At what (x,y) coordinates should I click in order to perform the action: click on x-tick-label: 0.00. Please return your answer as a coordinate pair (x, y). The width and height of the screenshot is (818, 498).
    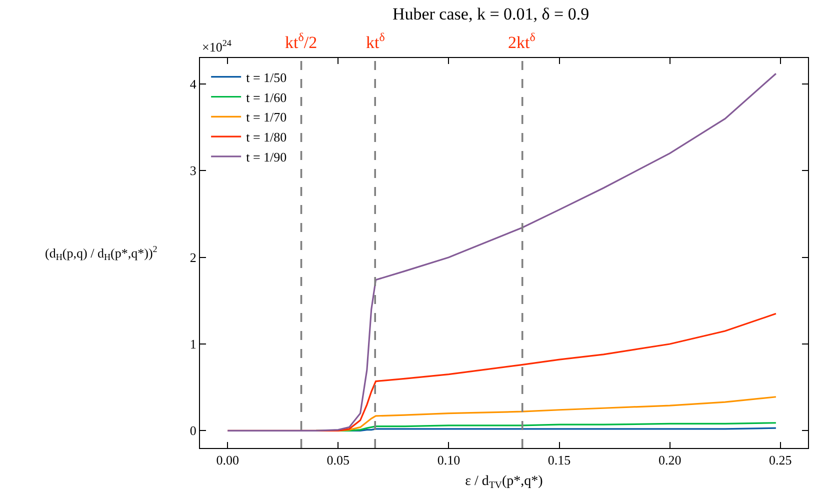
    Looking at the image, I should click on (228, 460).